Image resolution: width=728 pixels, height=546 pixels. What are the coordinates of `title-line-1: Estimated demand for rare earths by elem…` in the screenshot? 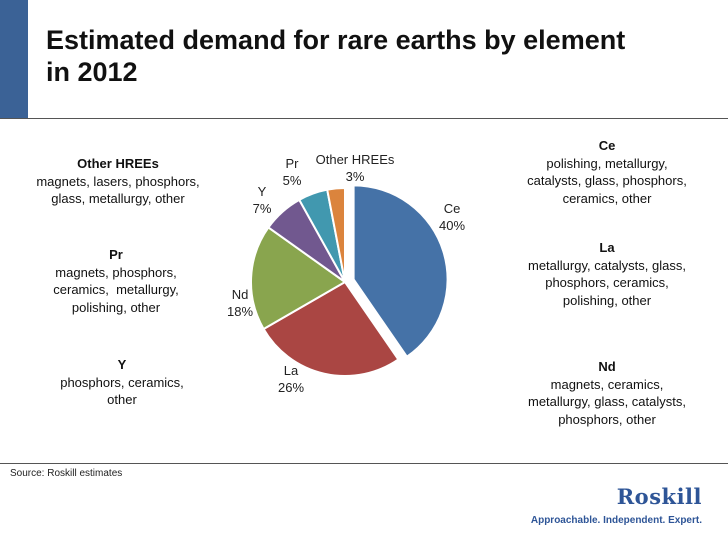 It's located at (336, 40).